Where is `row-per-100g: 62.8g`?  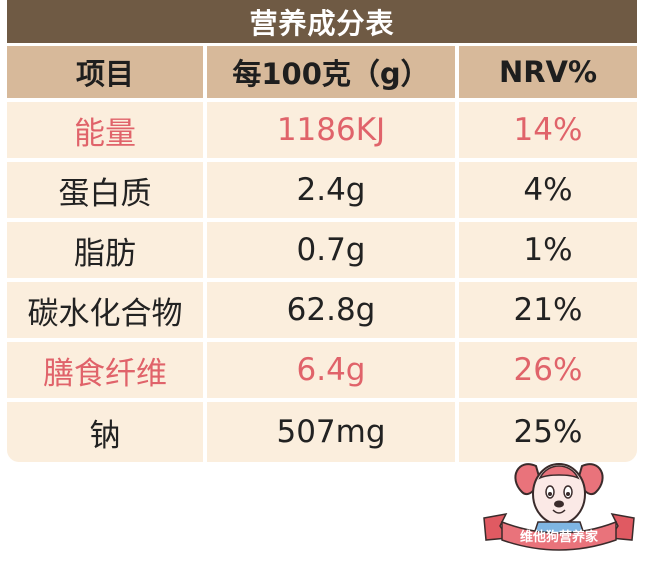
row-per-100g: 62.8g is located at coordinates (331, 310).